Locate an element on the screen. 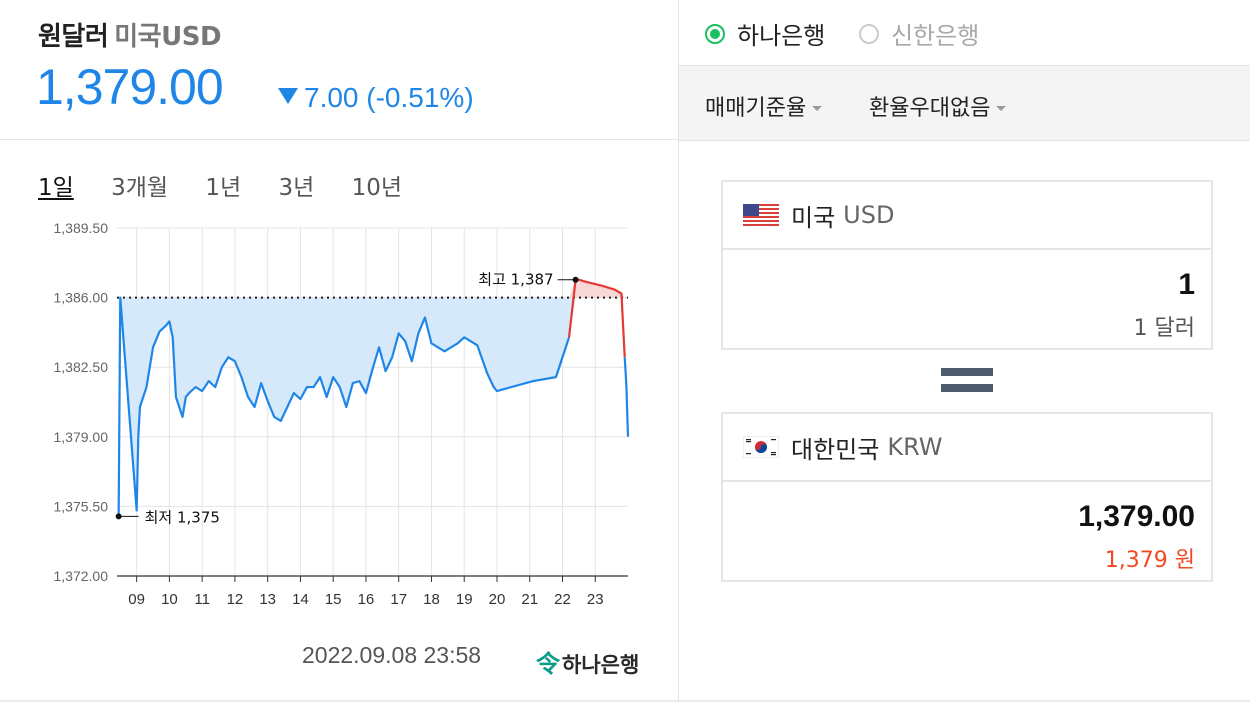 The width and height of the screenshot is (1250, 718). bank-radio-shinhan: 신한은행 is located at coordinates (919, 33).